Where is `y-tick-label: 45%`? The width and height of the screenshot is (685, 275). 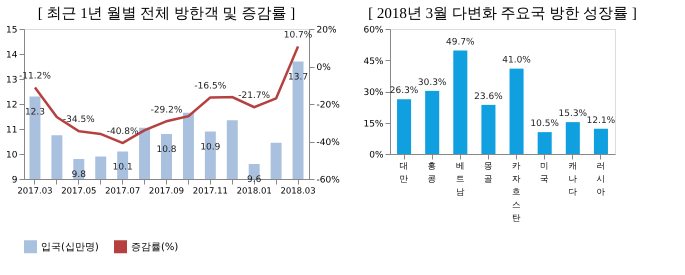
y-tick-label: 45% is located at coordinates (373, 61).